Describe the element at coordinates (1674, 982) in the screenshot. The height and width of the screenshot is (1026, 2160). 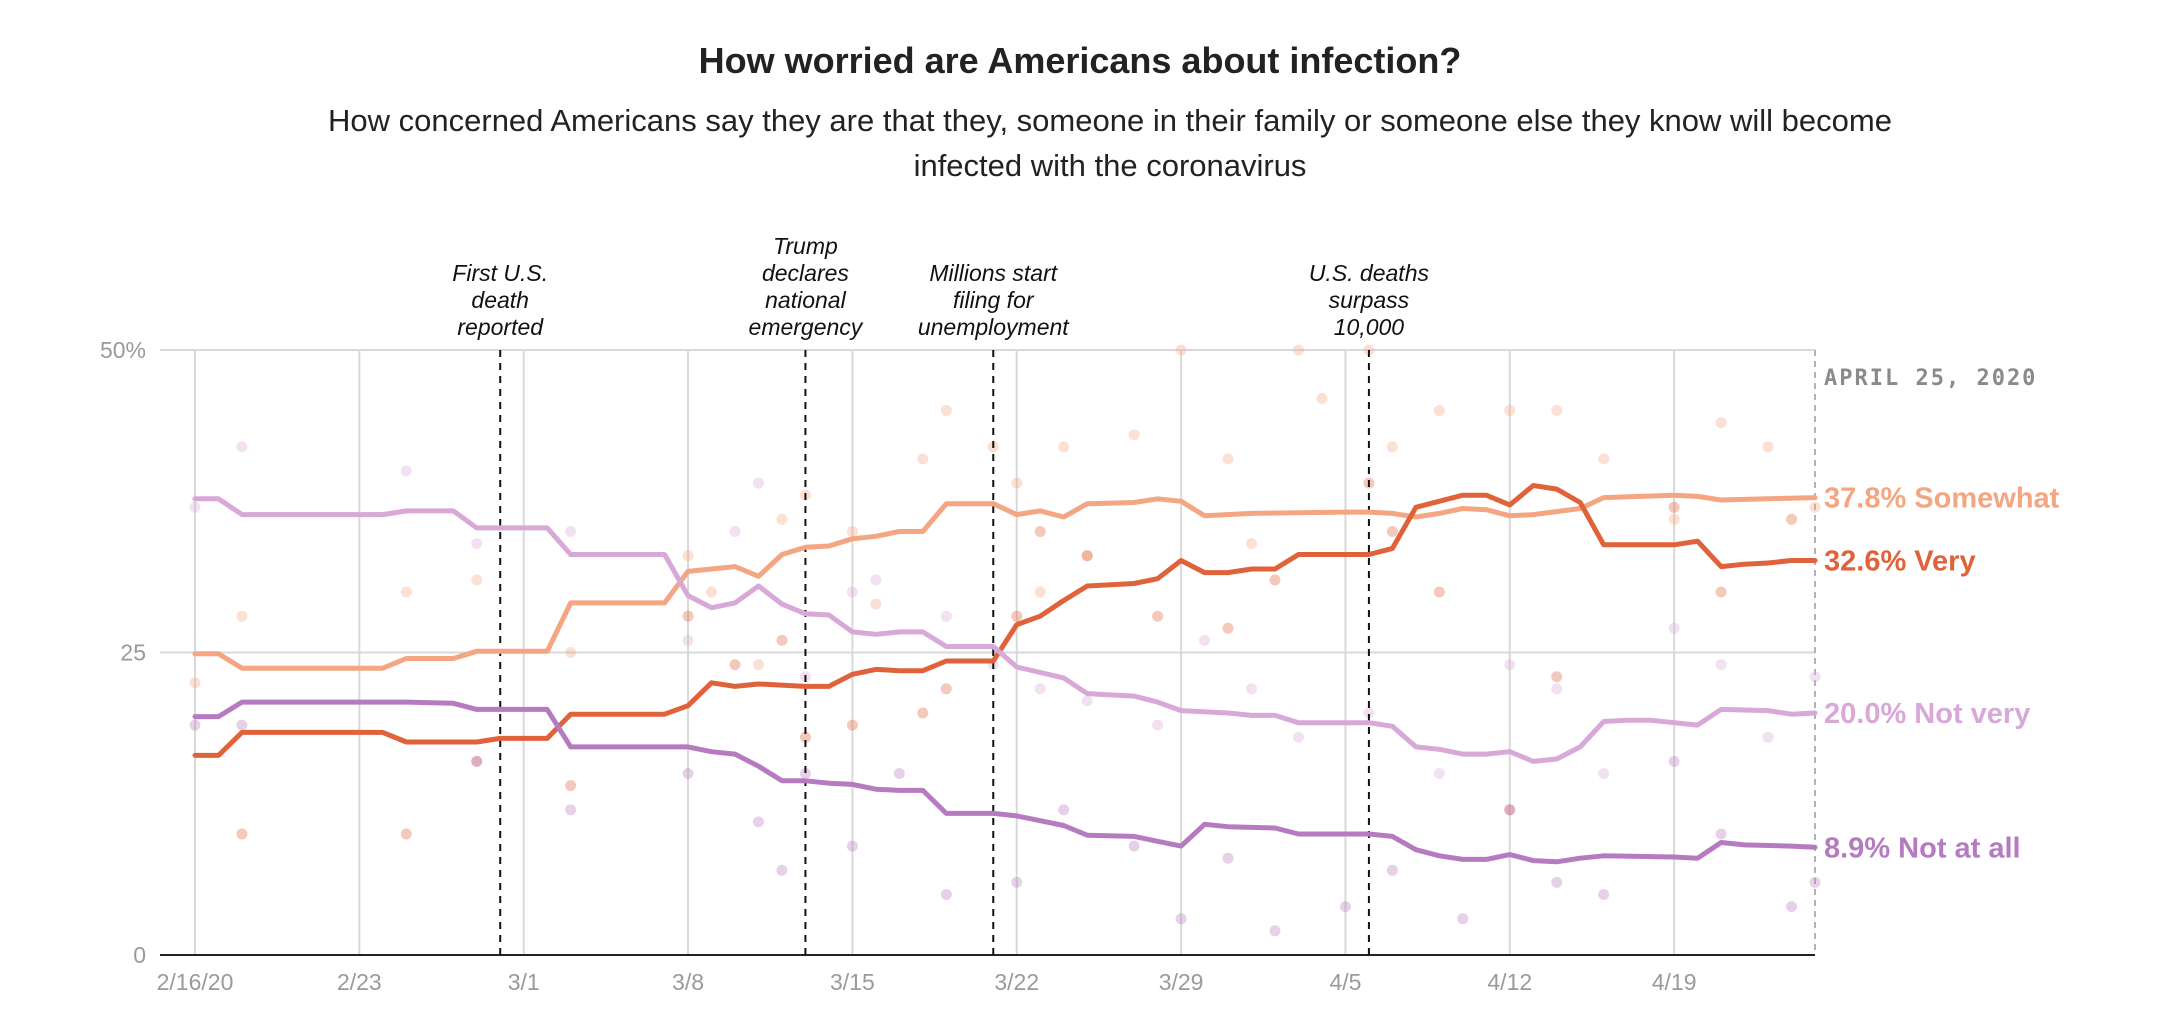
I see `x-tick-label: 4/19` at that location.